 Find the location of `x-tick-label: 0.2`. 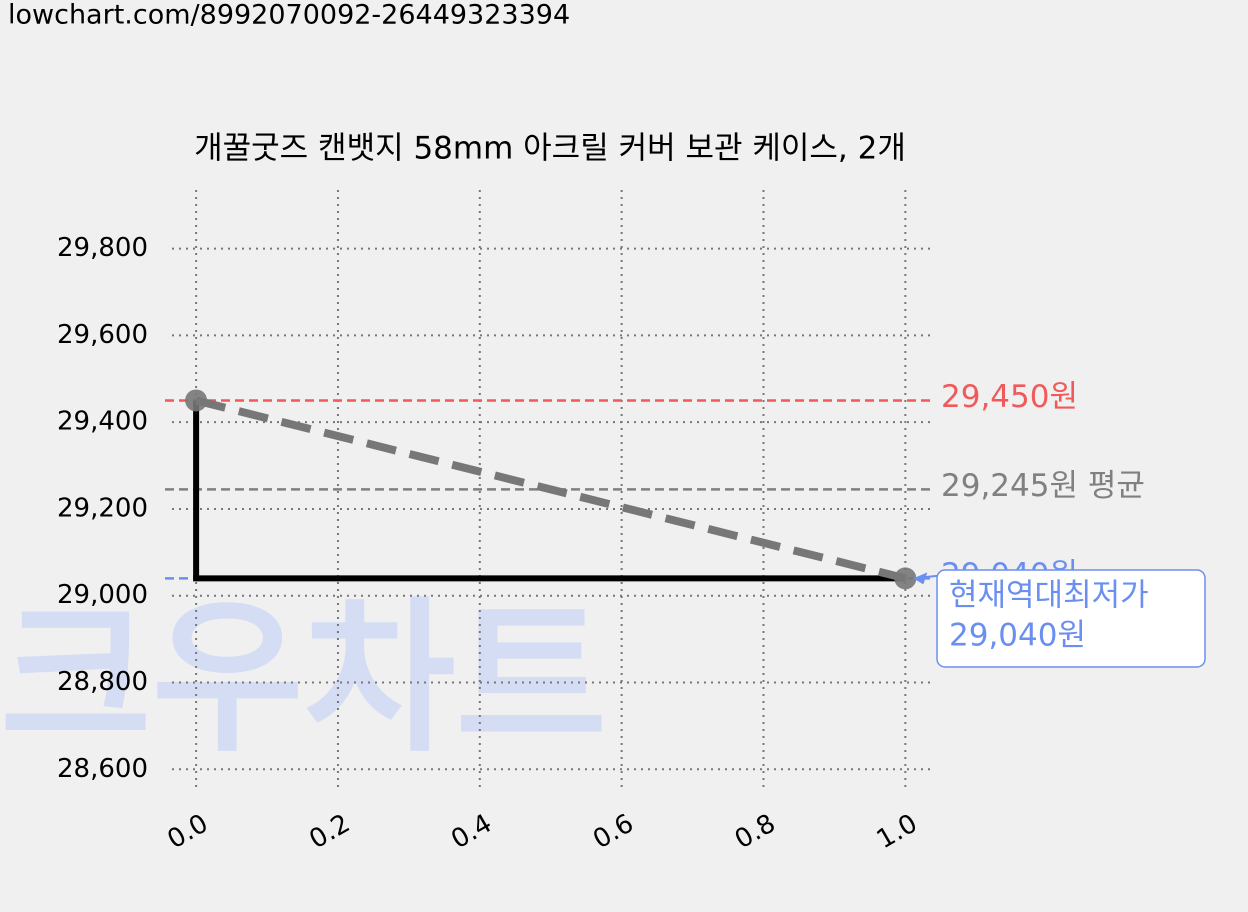

x-tick-label: 0.2 is located at coordinates (329, 832).